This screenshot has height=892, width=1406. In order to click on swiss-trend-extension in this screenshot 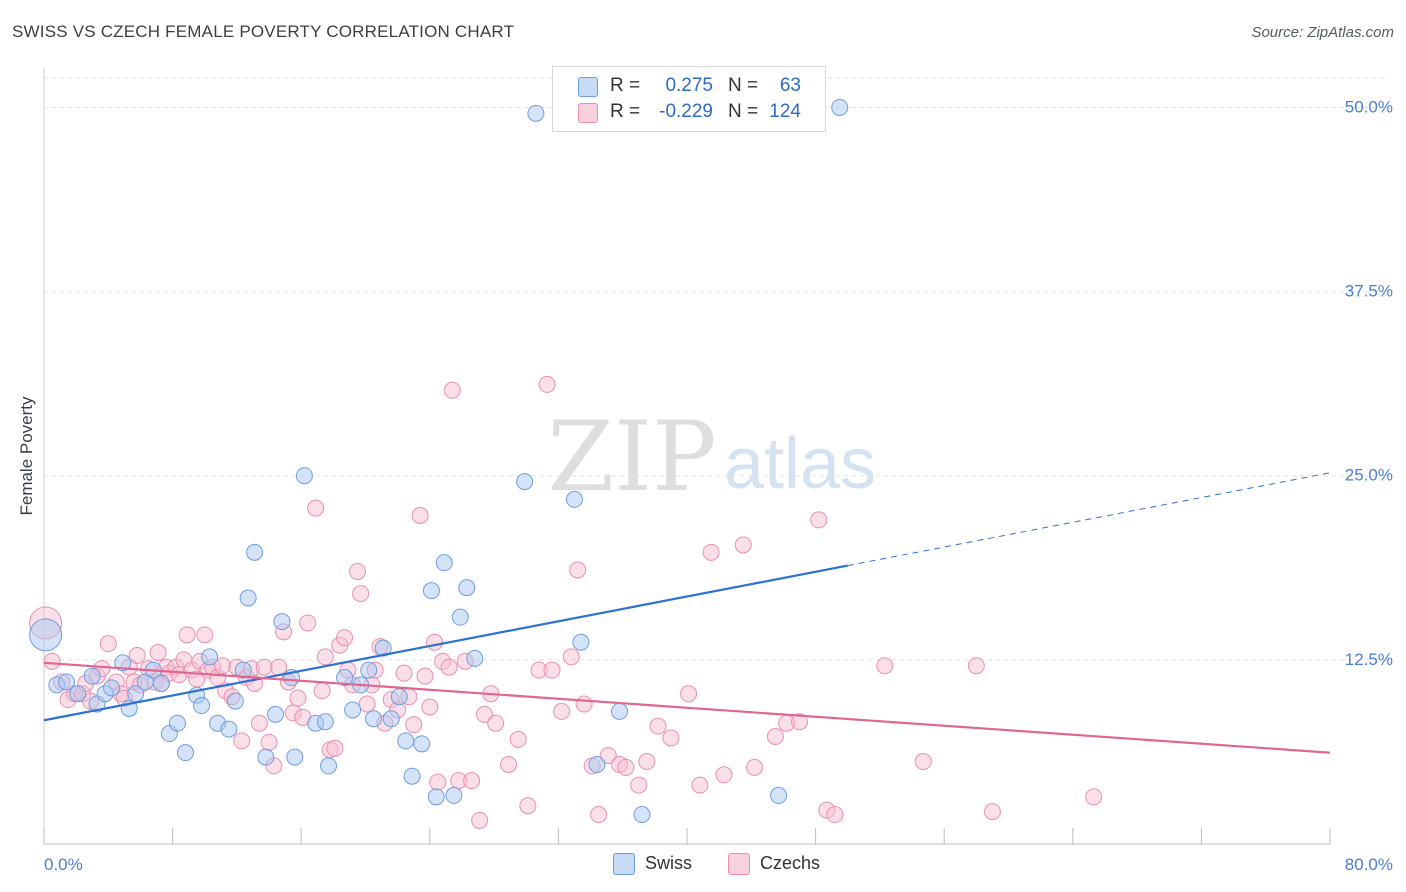, I will do `click(1089, 519)`.